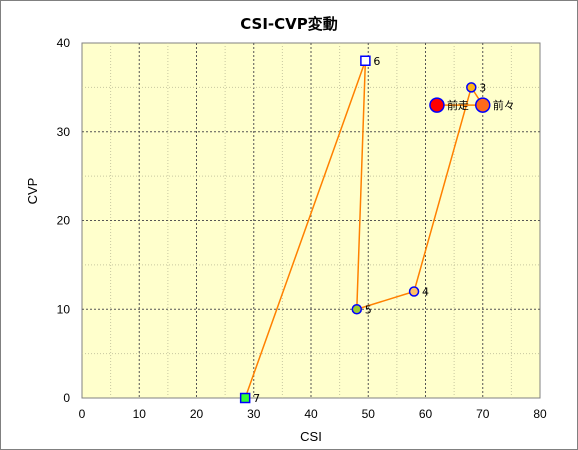  Describe the element at coordinates (256, 398) in the screenshot. I see `data-point-label: 7` at that location.